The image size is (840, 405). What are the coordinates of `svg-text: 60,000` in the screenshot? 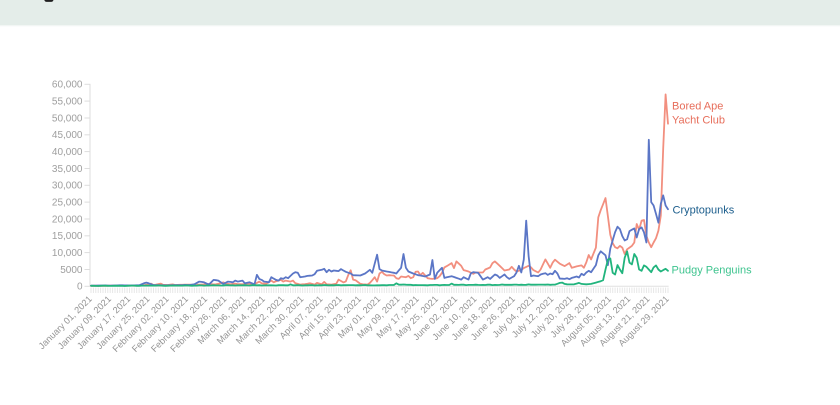 It's located at (67, 85).